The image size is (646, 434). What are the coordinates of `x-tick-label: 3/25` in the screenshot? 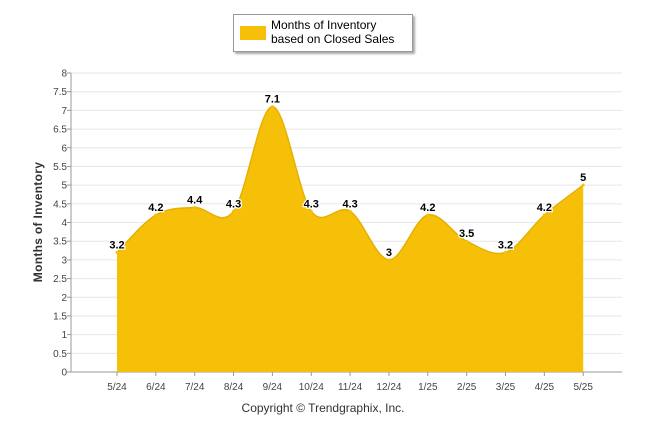 It's located at (506, 387).